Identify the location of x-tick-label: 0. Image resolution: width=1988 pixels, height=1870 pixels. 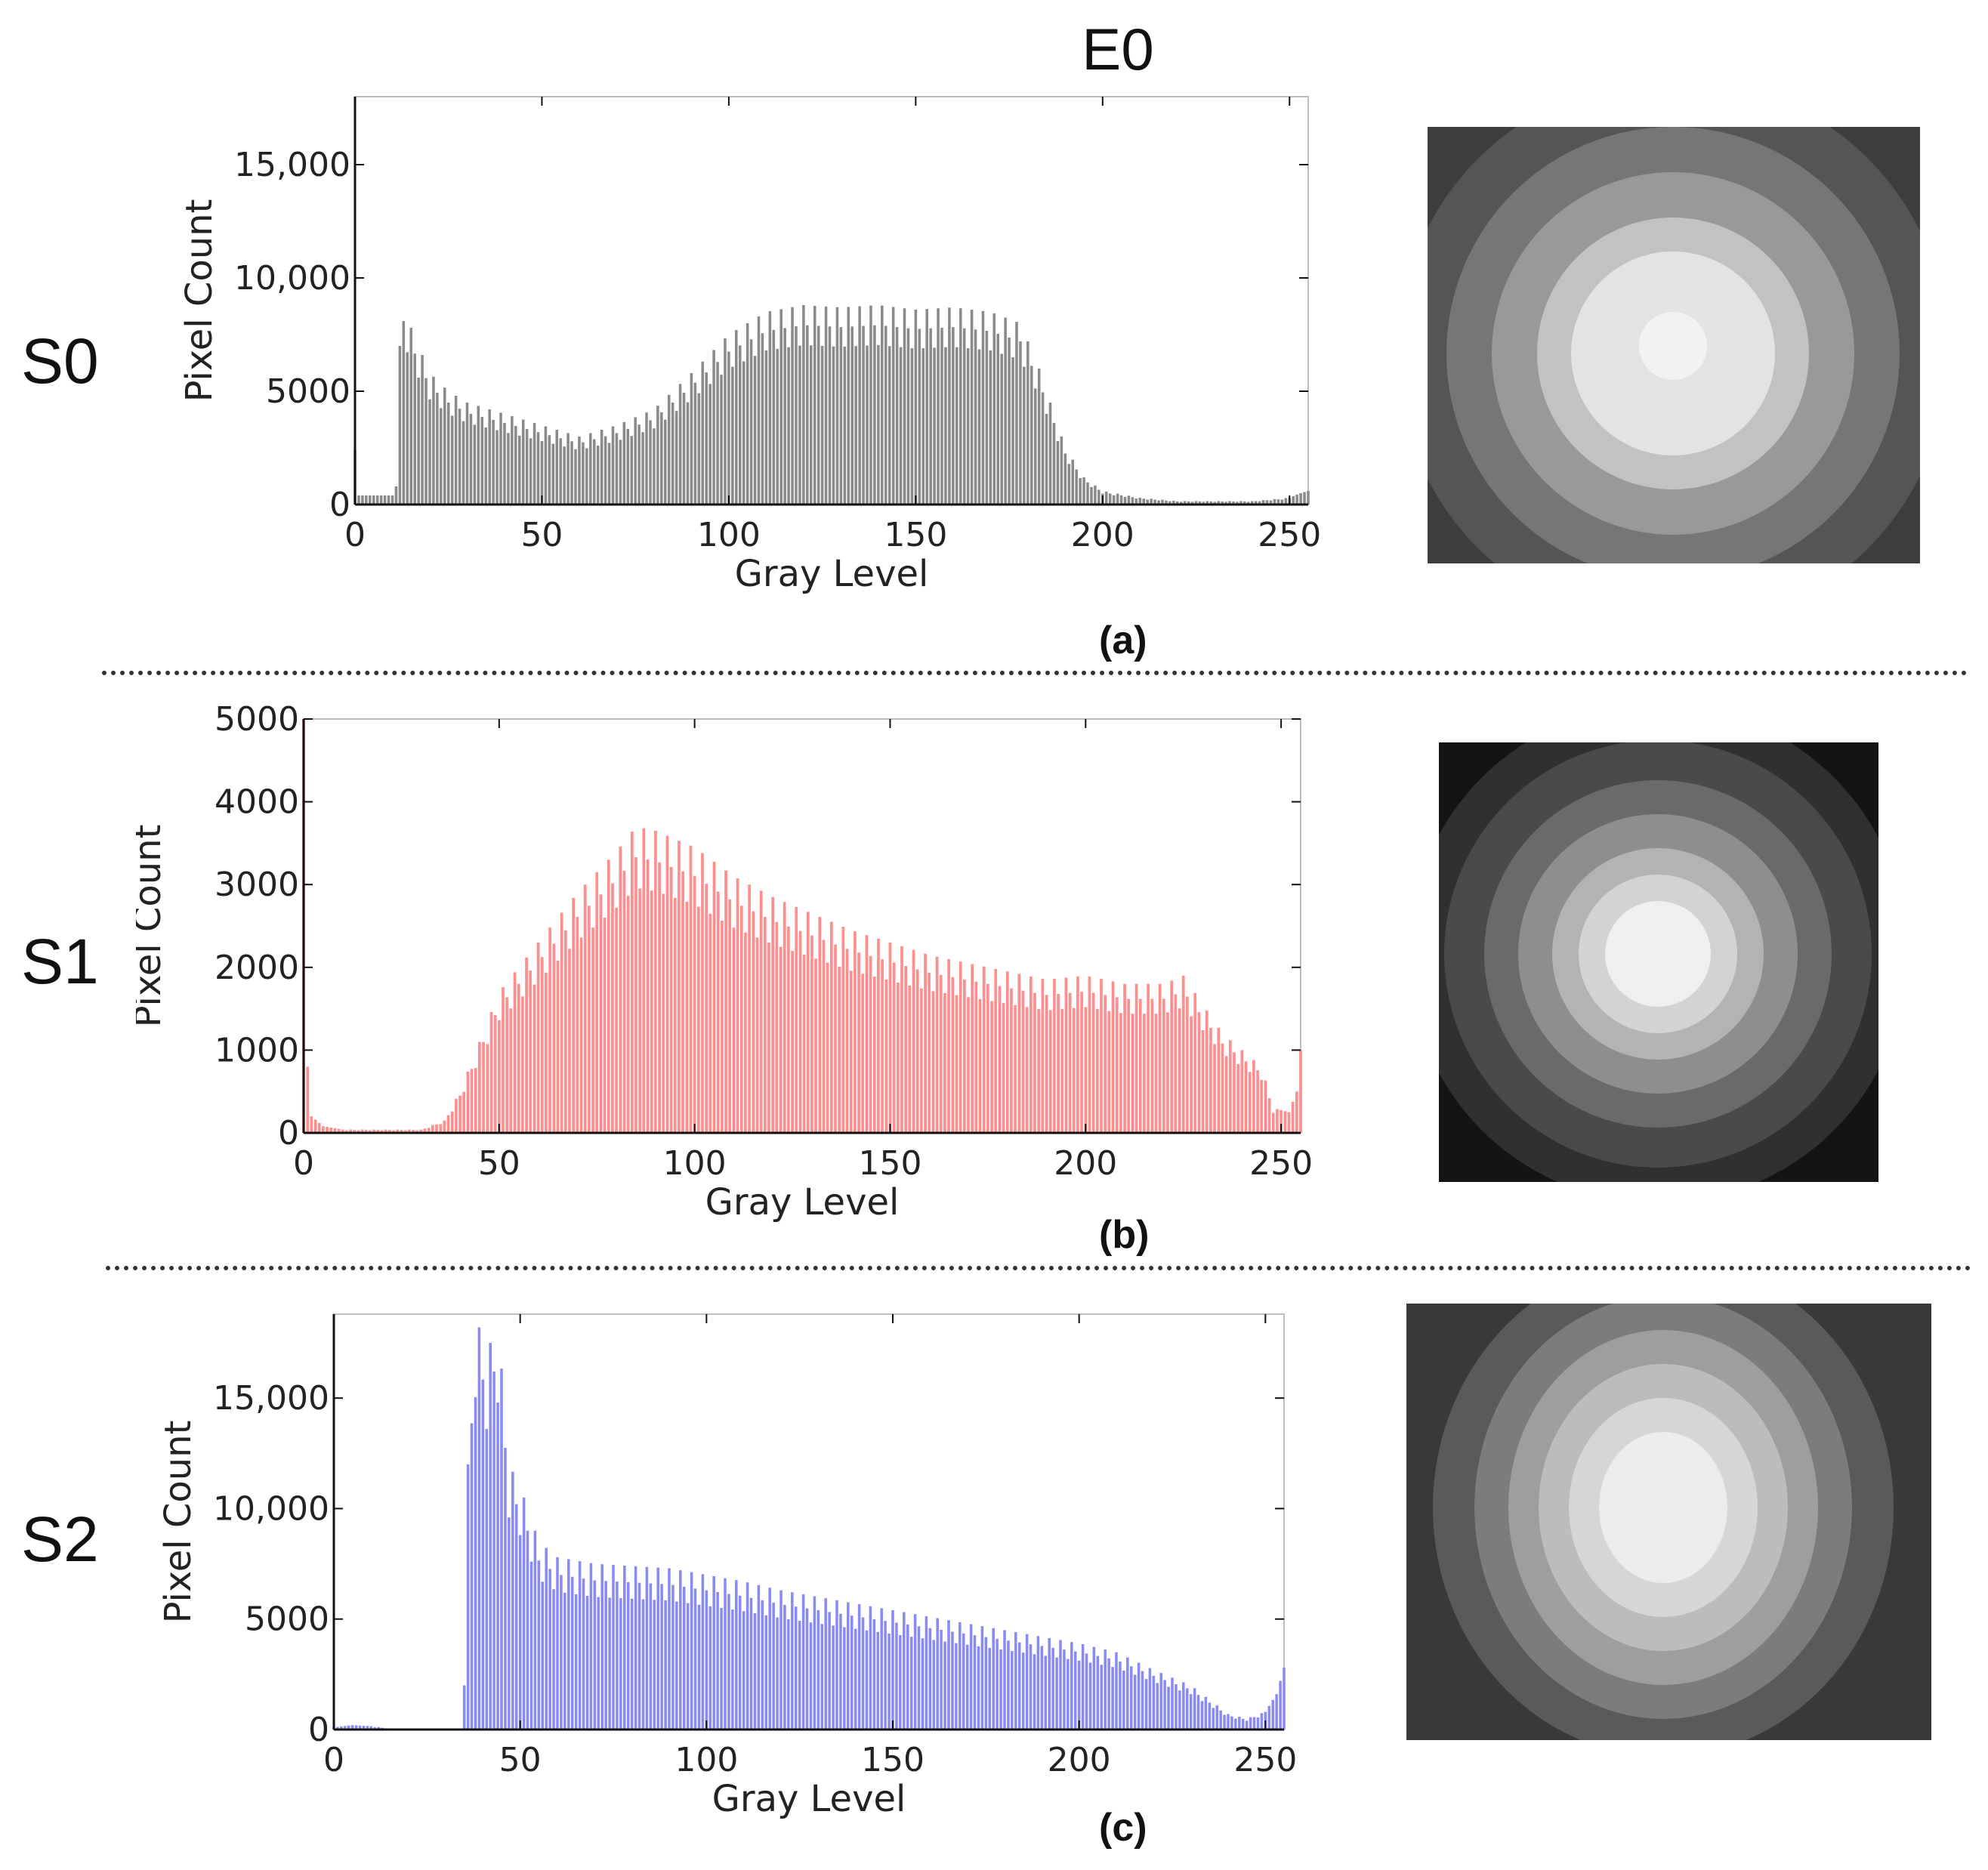
(355, 535).